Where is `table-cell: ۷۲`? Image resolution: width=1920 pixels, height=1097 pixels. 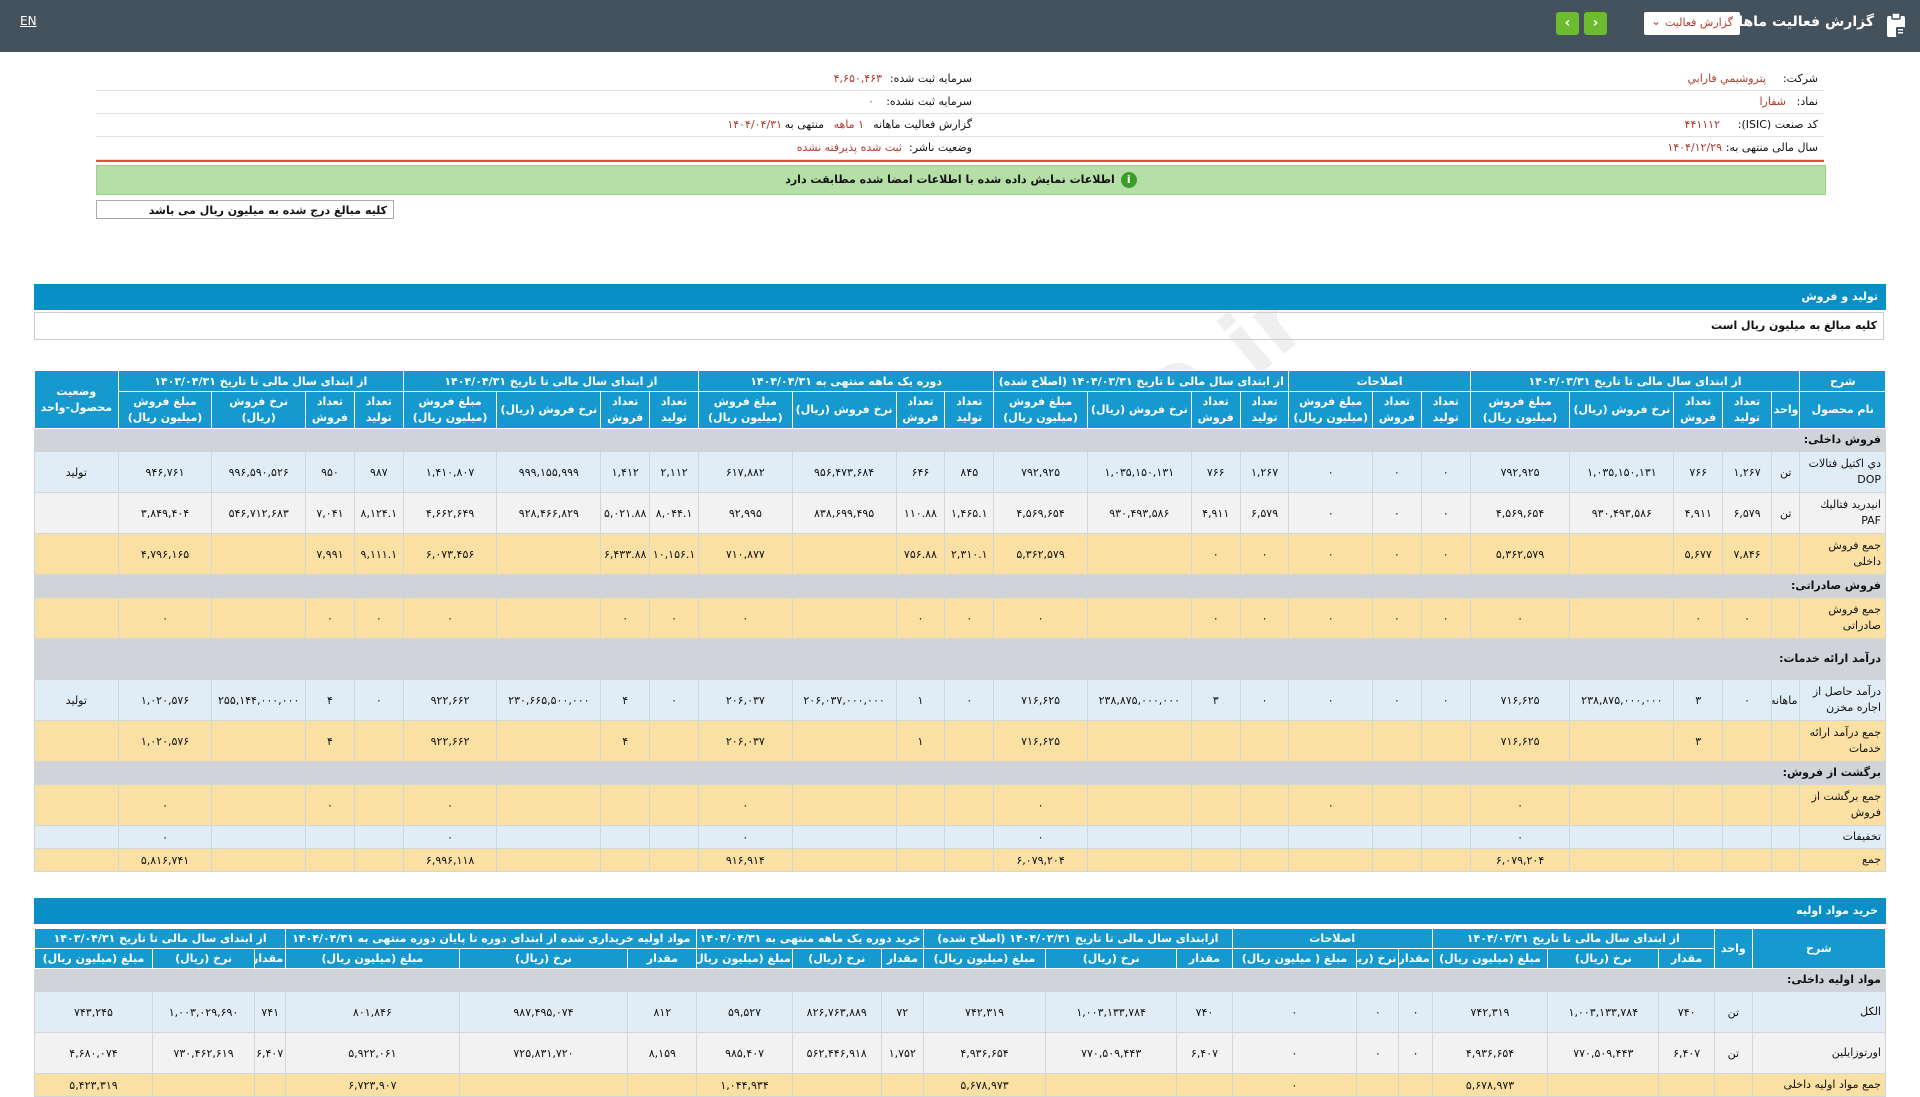
table-cell: ۷۲ is located at coordinates (902, 1012).